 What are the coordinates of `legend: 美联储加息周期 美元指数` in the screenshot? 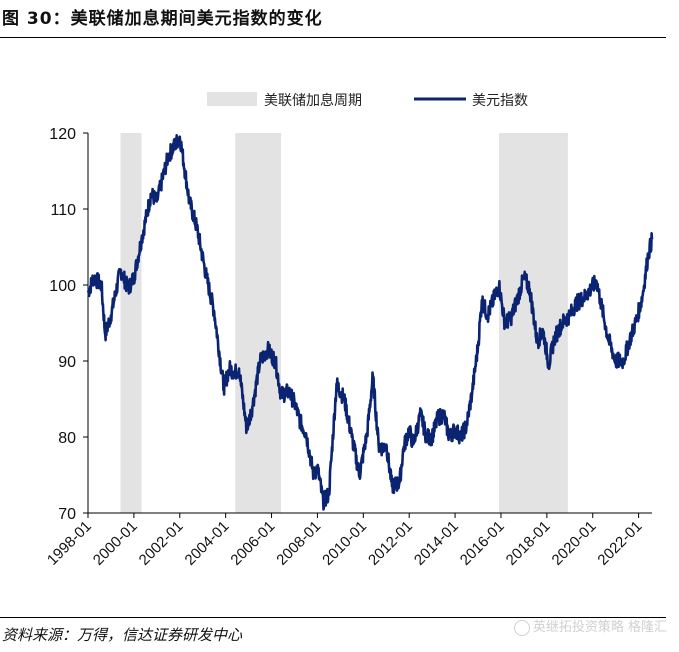 It's located at (367, 100).